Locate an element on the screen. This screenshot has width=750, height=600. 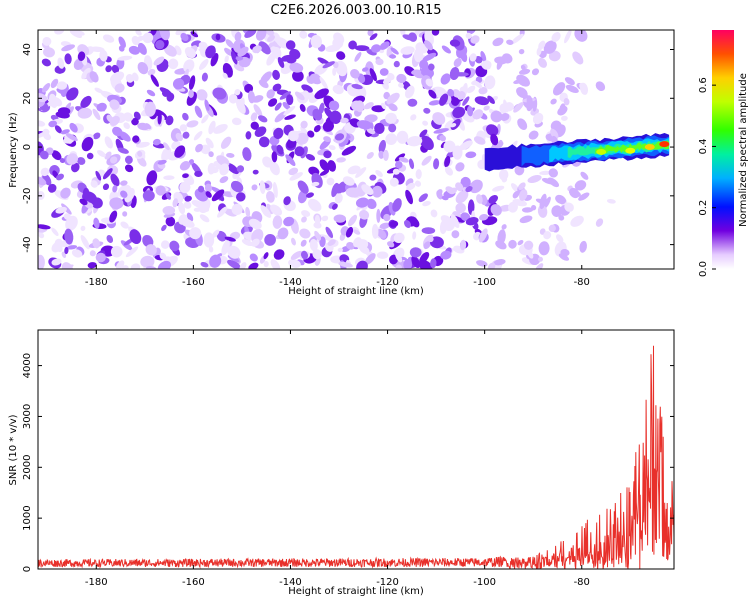
x-tick-label: -180 is located at coordinates (96, 582).